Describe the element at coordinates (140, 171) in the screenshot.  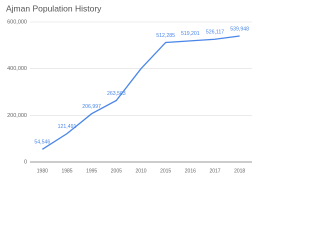
I see `x-tick-label: 2010` at that location.